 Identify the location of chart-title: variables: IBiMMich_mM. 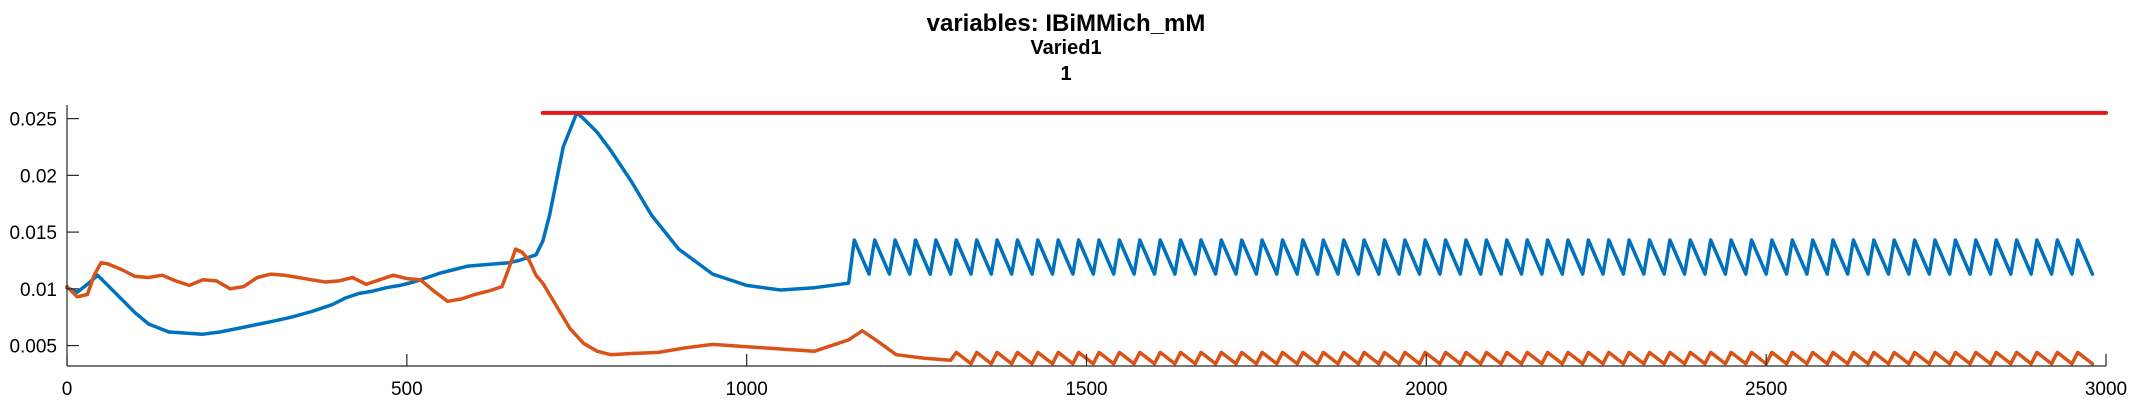
(1066, 23).